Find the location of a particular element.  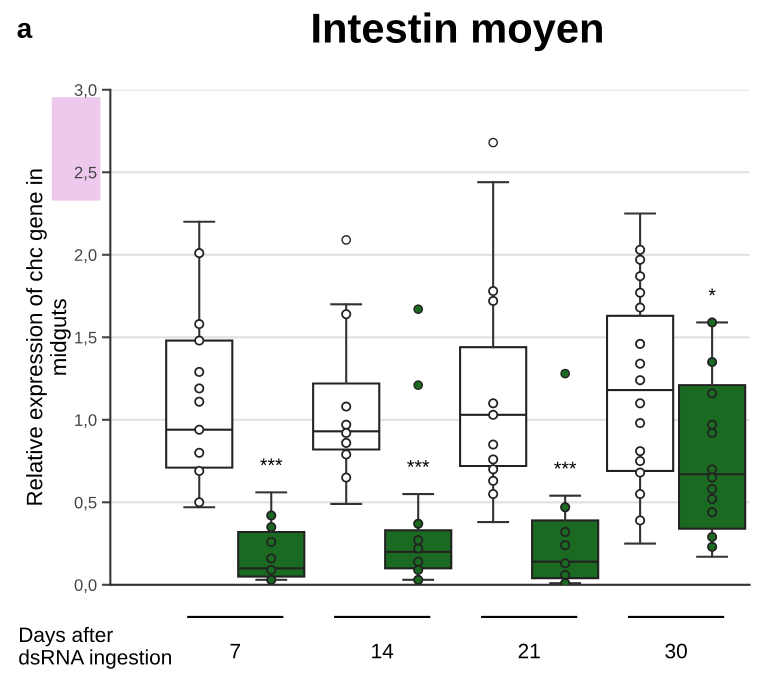

y-axis-title: Relative expression of chc gene in midguts is located at coordinates (48, 337).